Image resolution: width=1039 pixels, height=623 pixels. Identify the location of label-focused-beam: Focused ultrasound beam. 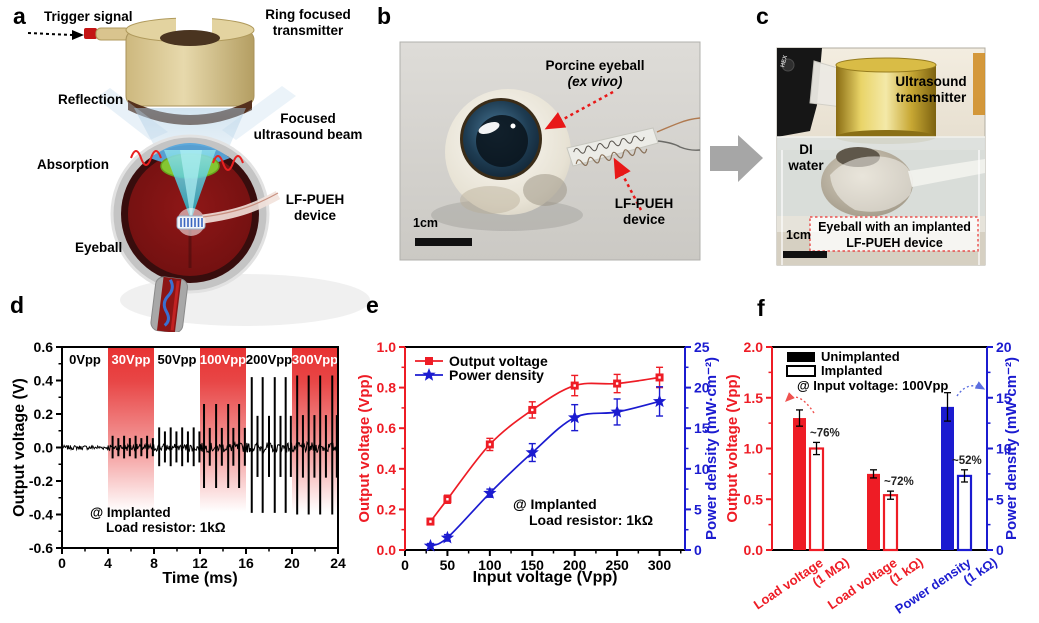
(308, 127).